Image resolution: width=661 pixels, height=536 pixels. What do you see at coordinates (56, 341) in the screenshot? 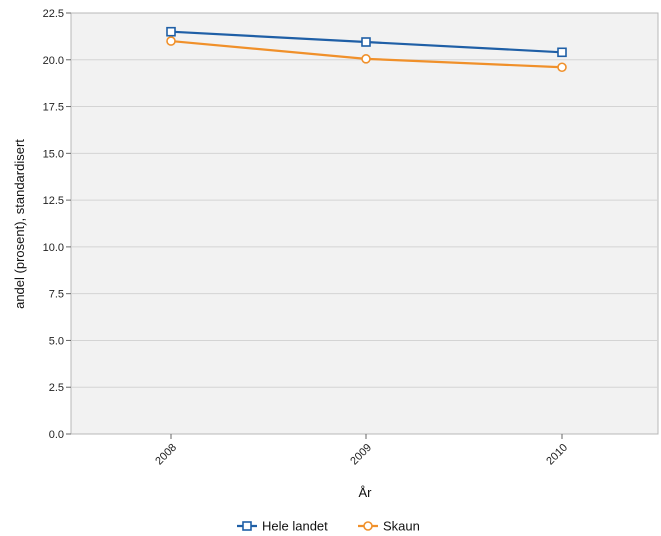
I see `y-tick-label: 5.0` at bounding box center [56, 341].